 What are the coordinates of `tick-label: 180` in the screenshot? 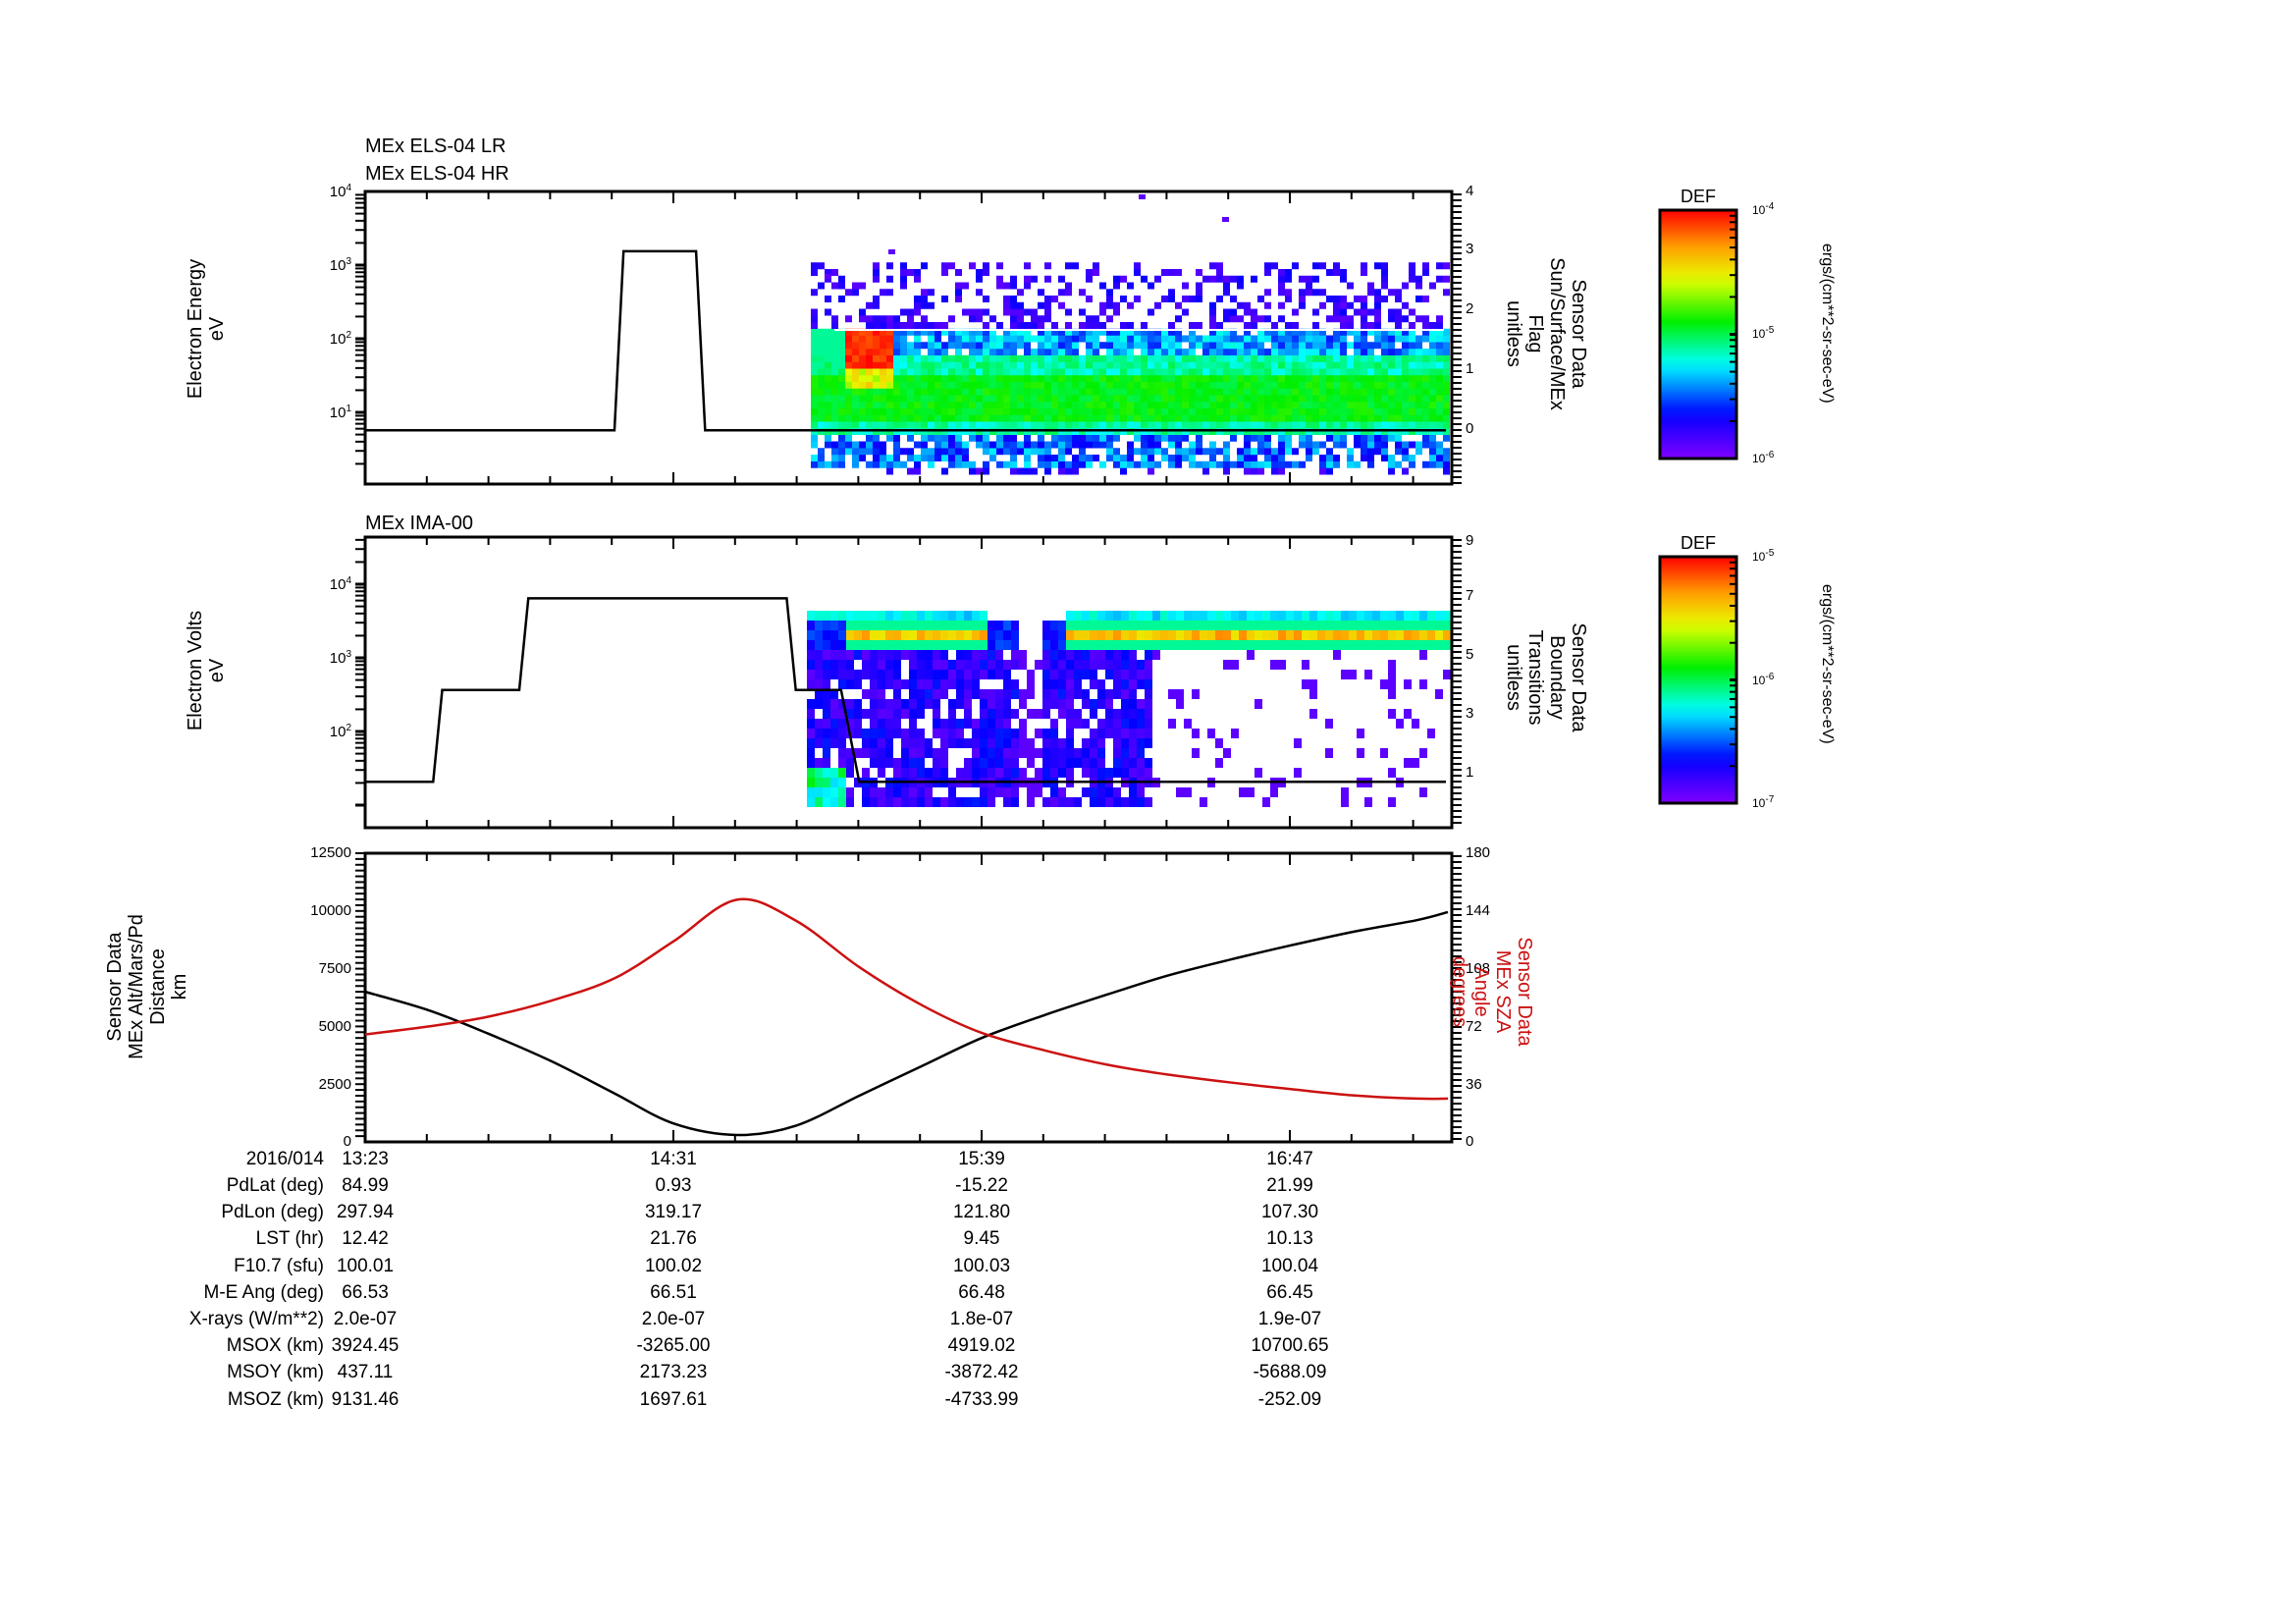 It's located at (1478, 852).